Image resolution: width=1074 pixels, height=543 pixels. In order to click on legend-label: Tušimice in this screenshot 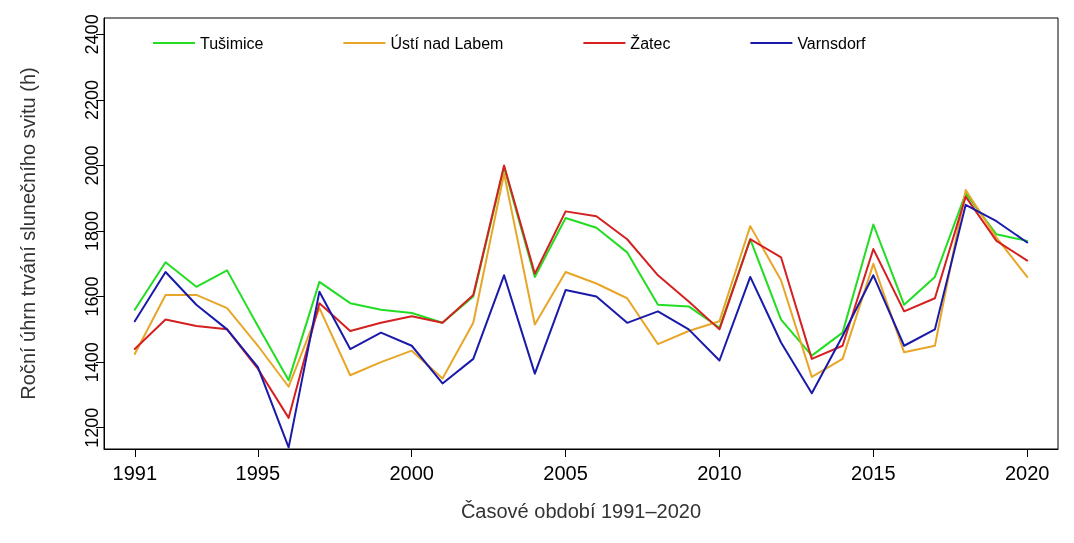, I will do `click(232, 43)`.